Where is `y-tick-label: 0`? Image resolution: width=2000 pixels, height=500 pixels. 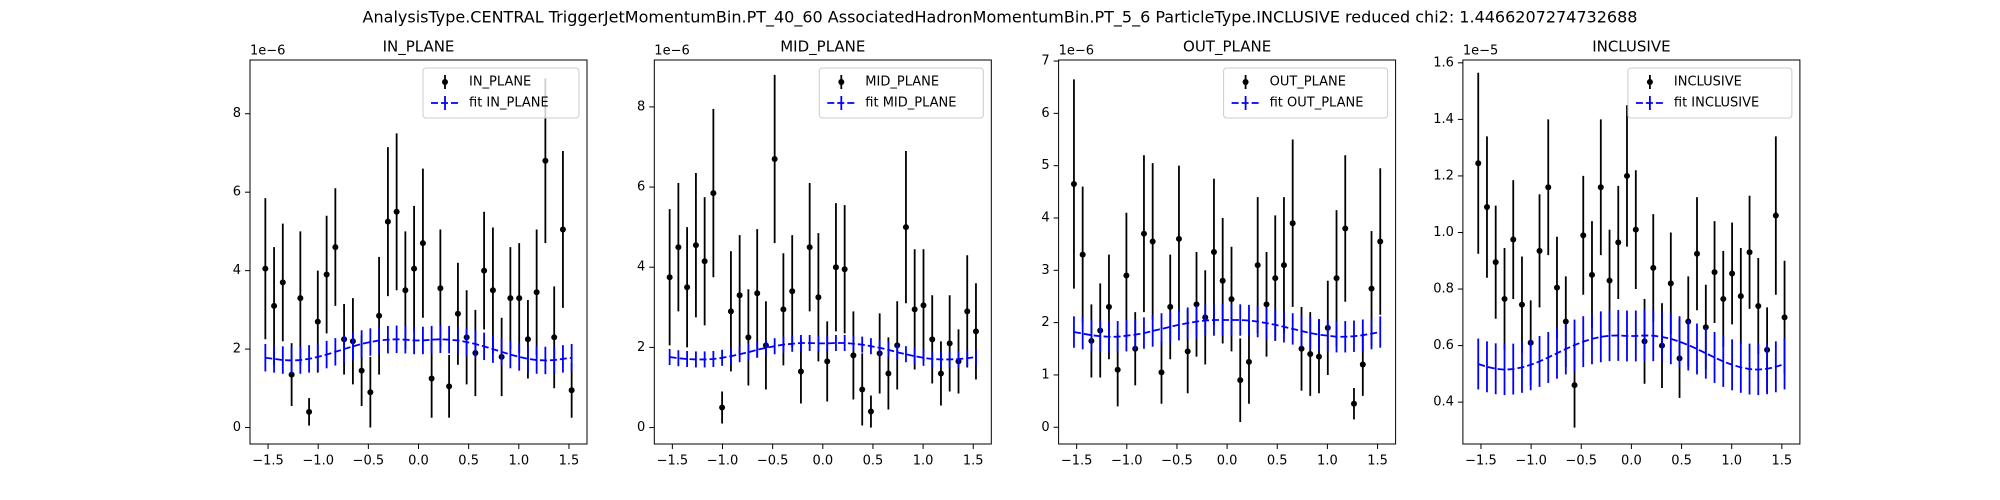
y-tick-label: 0 is located at coordinates (237, 427).